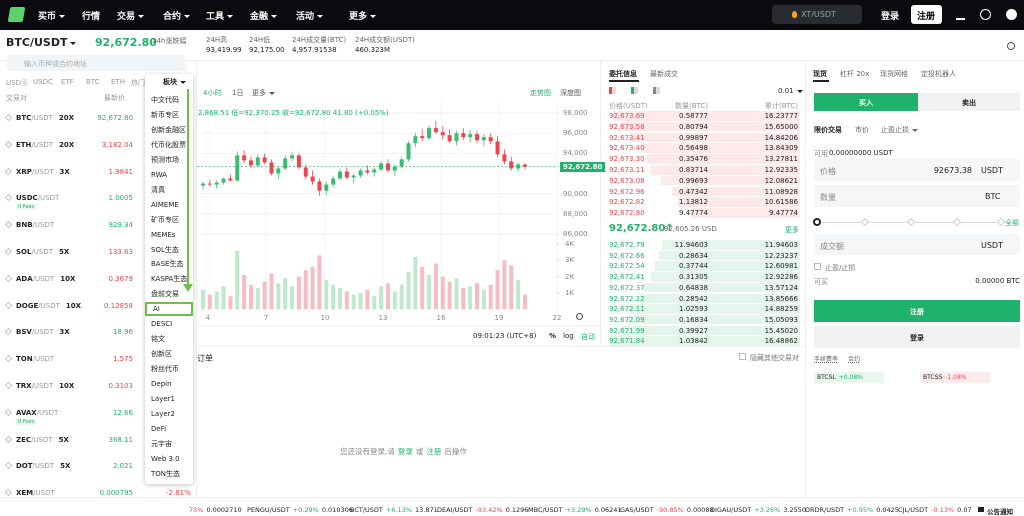  I want to click on checkbox, so click(817, 266).